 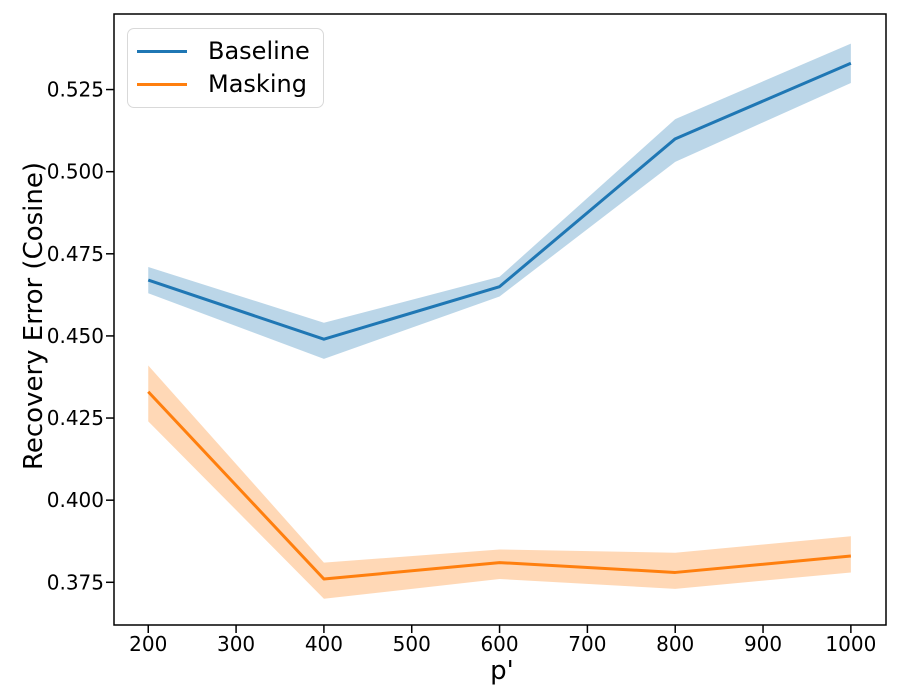 I want to click on y-axis-label: Recovery Error (Cosine), so click(x=34, y=316).